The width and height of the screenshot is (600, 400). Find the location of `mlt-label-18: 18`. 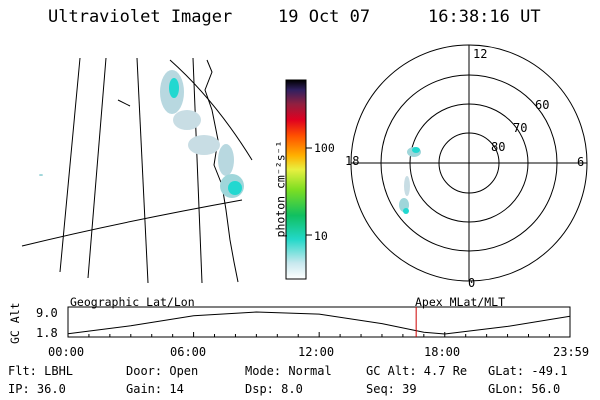

mlt-label-18: 18 is located at coordinates (352, 161).